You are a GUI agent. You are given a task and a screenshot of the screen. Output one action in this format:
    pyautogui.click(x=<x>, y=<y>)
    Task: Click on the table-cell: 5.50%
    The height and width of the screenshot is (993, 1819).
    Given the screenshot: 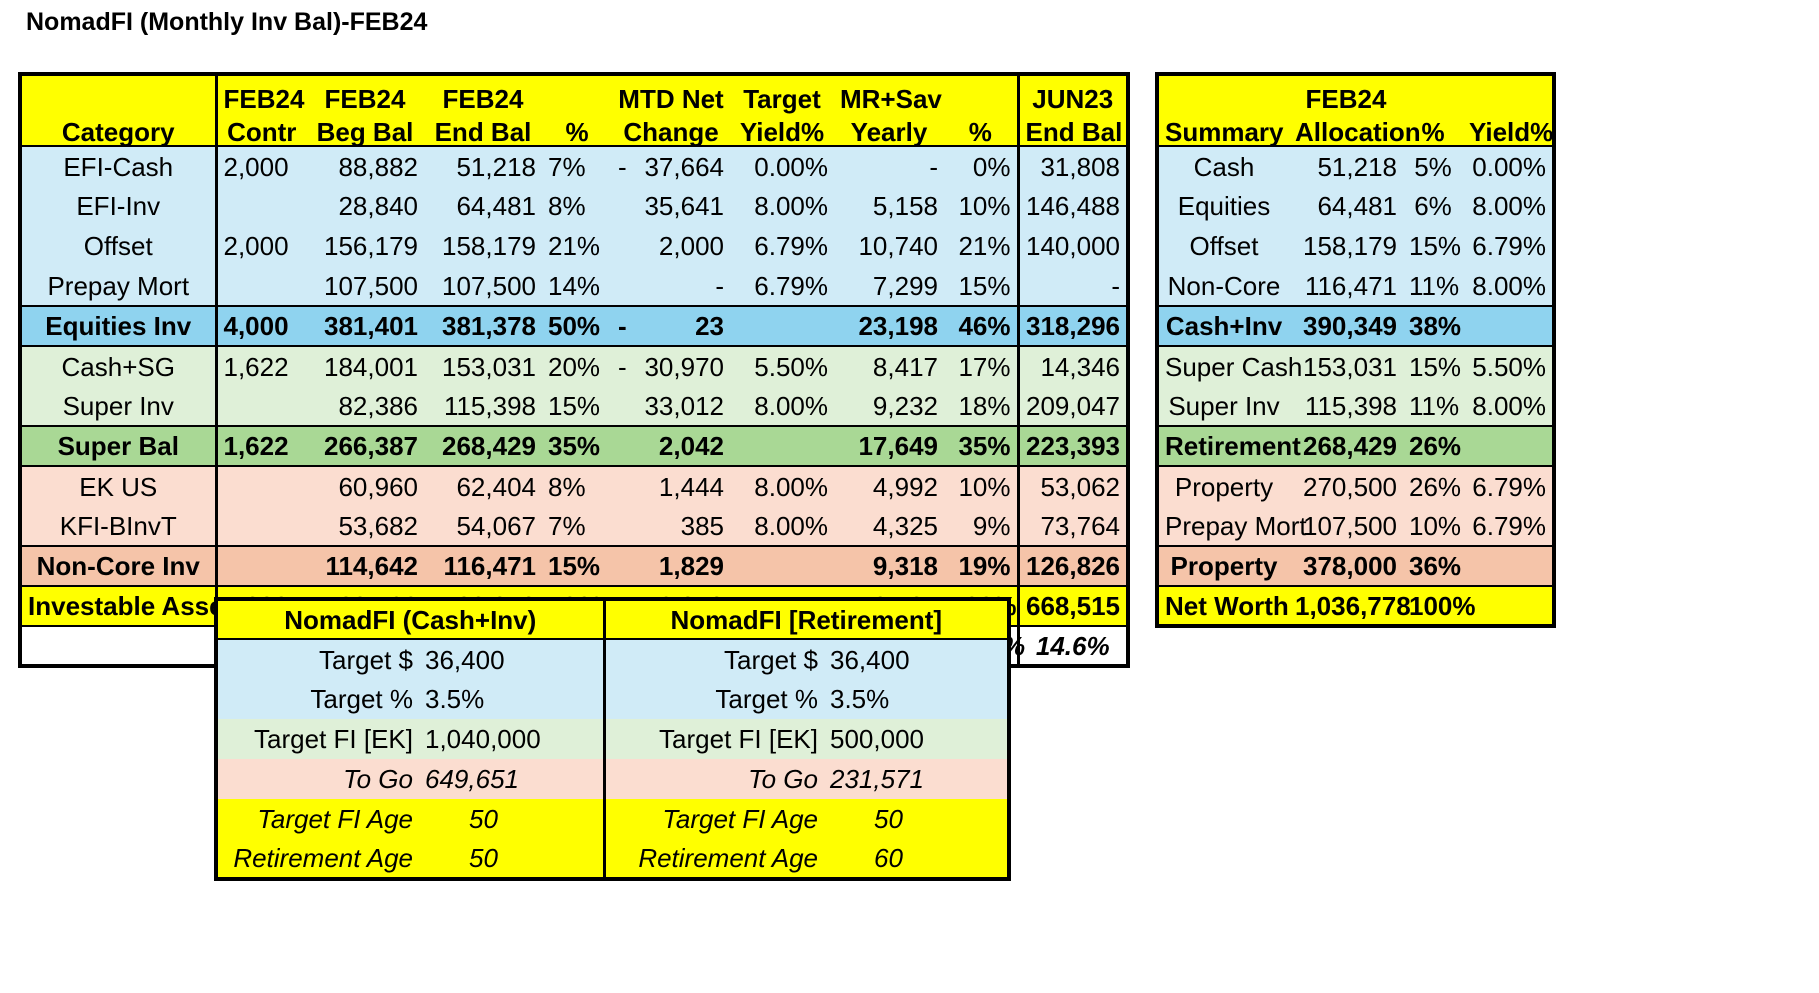 What is the action you would take?
    pyautogui.click(x=791, y=366)
    